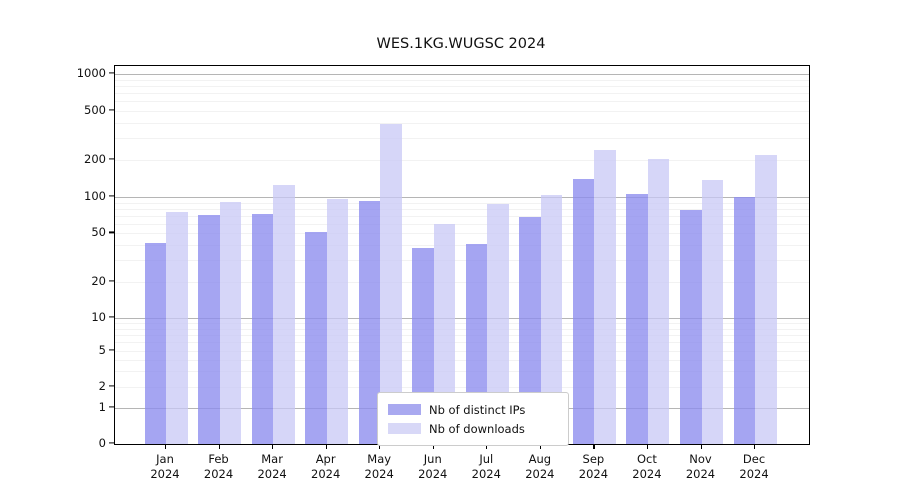  What do you see at coordinates (102, 386) in the screenshot?
I see `y-tick-label: 2` at bounding box center [102, 386].